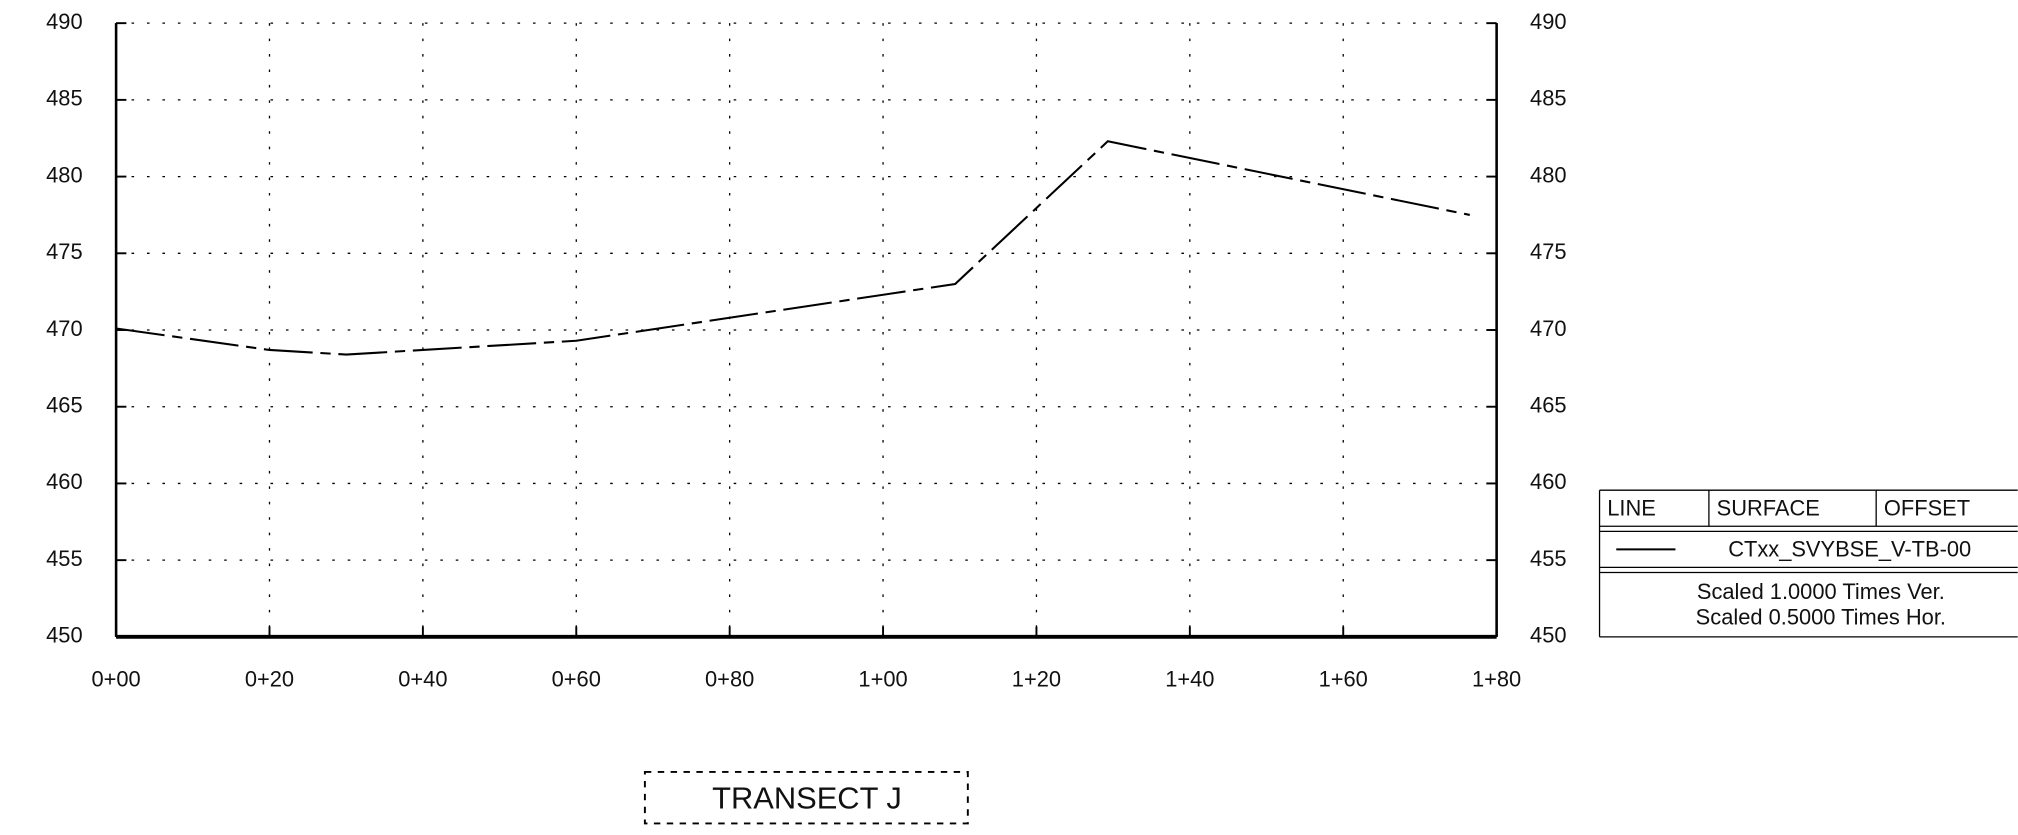  What do you see at coordinates (729, 678) in the screenshot?
I see `x-tick-label: 0+80` at bounding box center [729, 678].